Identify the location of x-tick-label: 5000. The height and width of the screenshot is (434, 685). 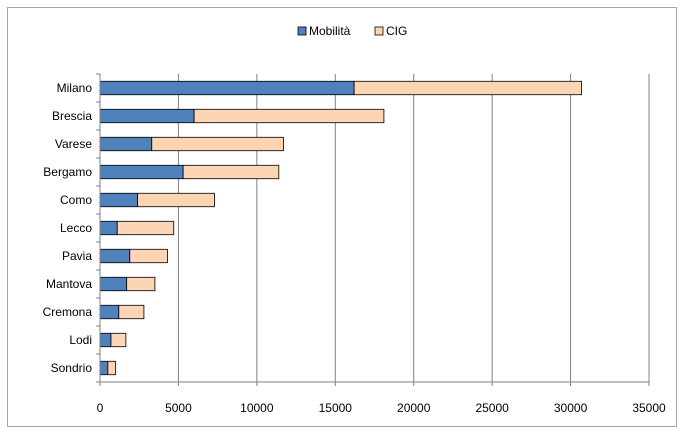
(178, 408).